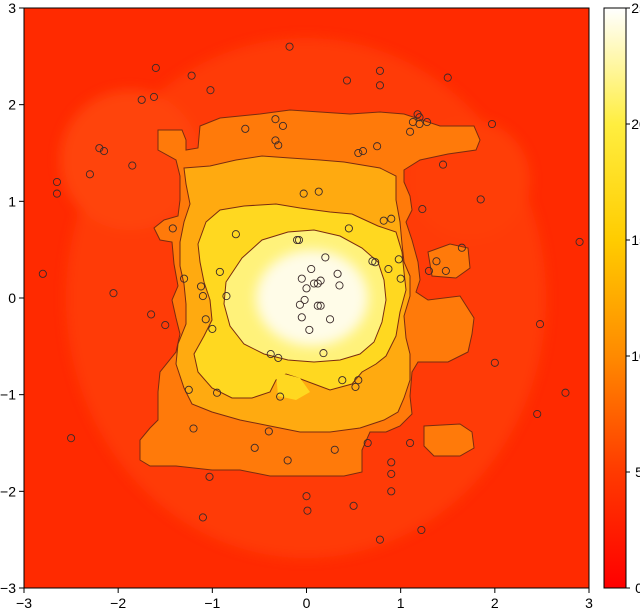  What do you see at coordinates (293, 386) in the screenshot?
I see `contour-15-bump` at bounding box center [293, 386].